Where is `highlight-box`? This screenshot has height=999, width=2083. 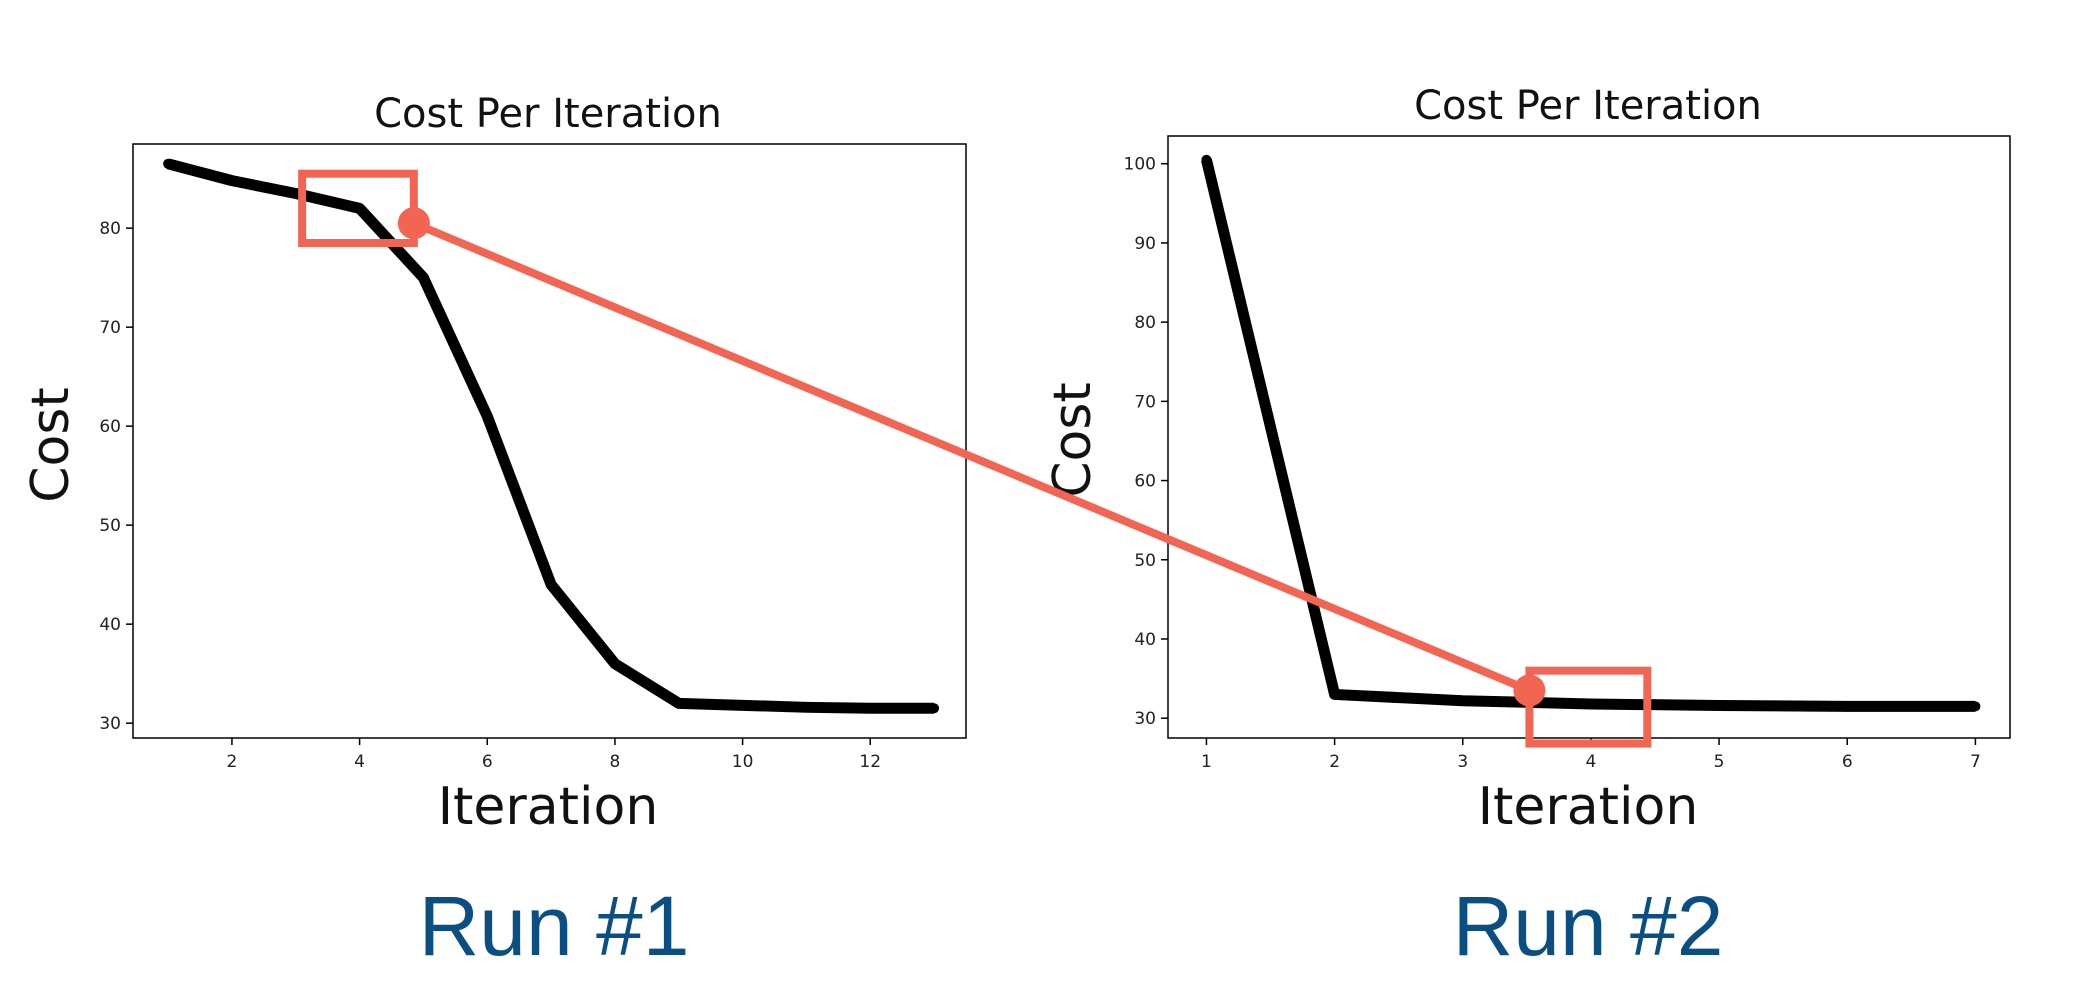
highlight-box is located at coordinates (1588, 707).